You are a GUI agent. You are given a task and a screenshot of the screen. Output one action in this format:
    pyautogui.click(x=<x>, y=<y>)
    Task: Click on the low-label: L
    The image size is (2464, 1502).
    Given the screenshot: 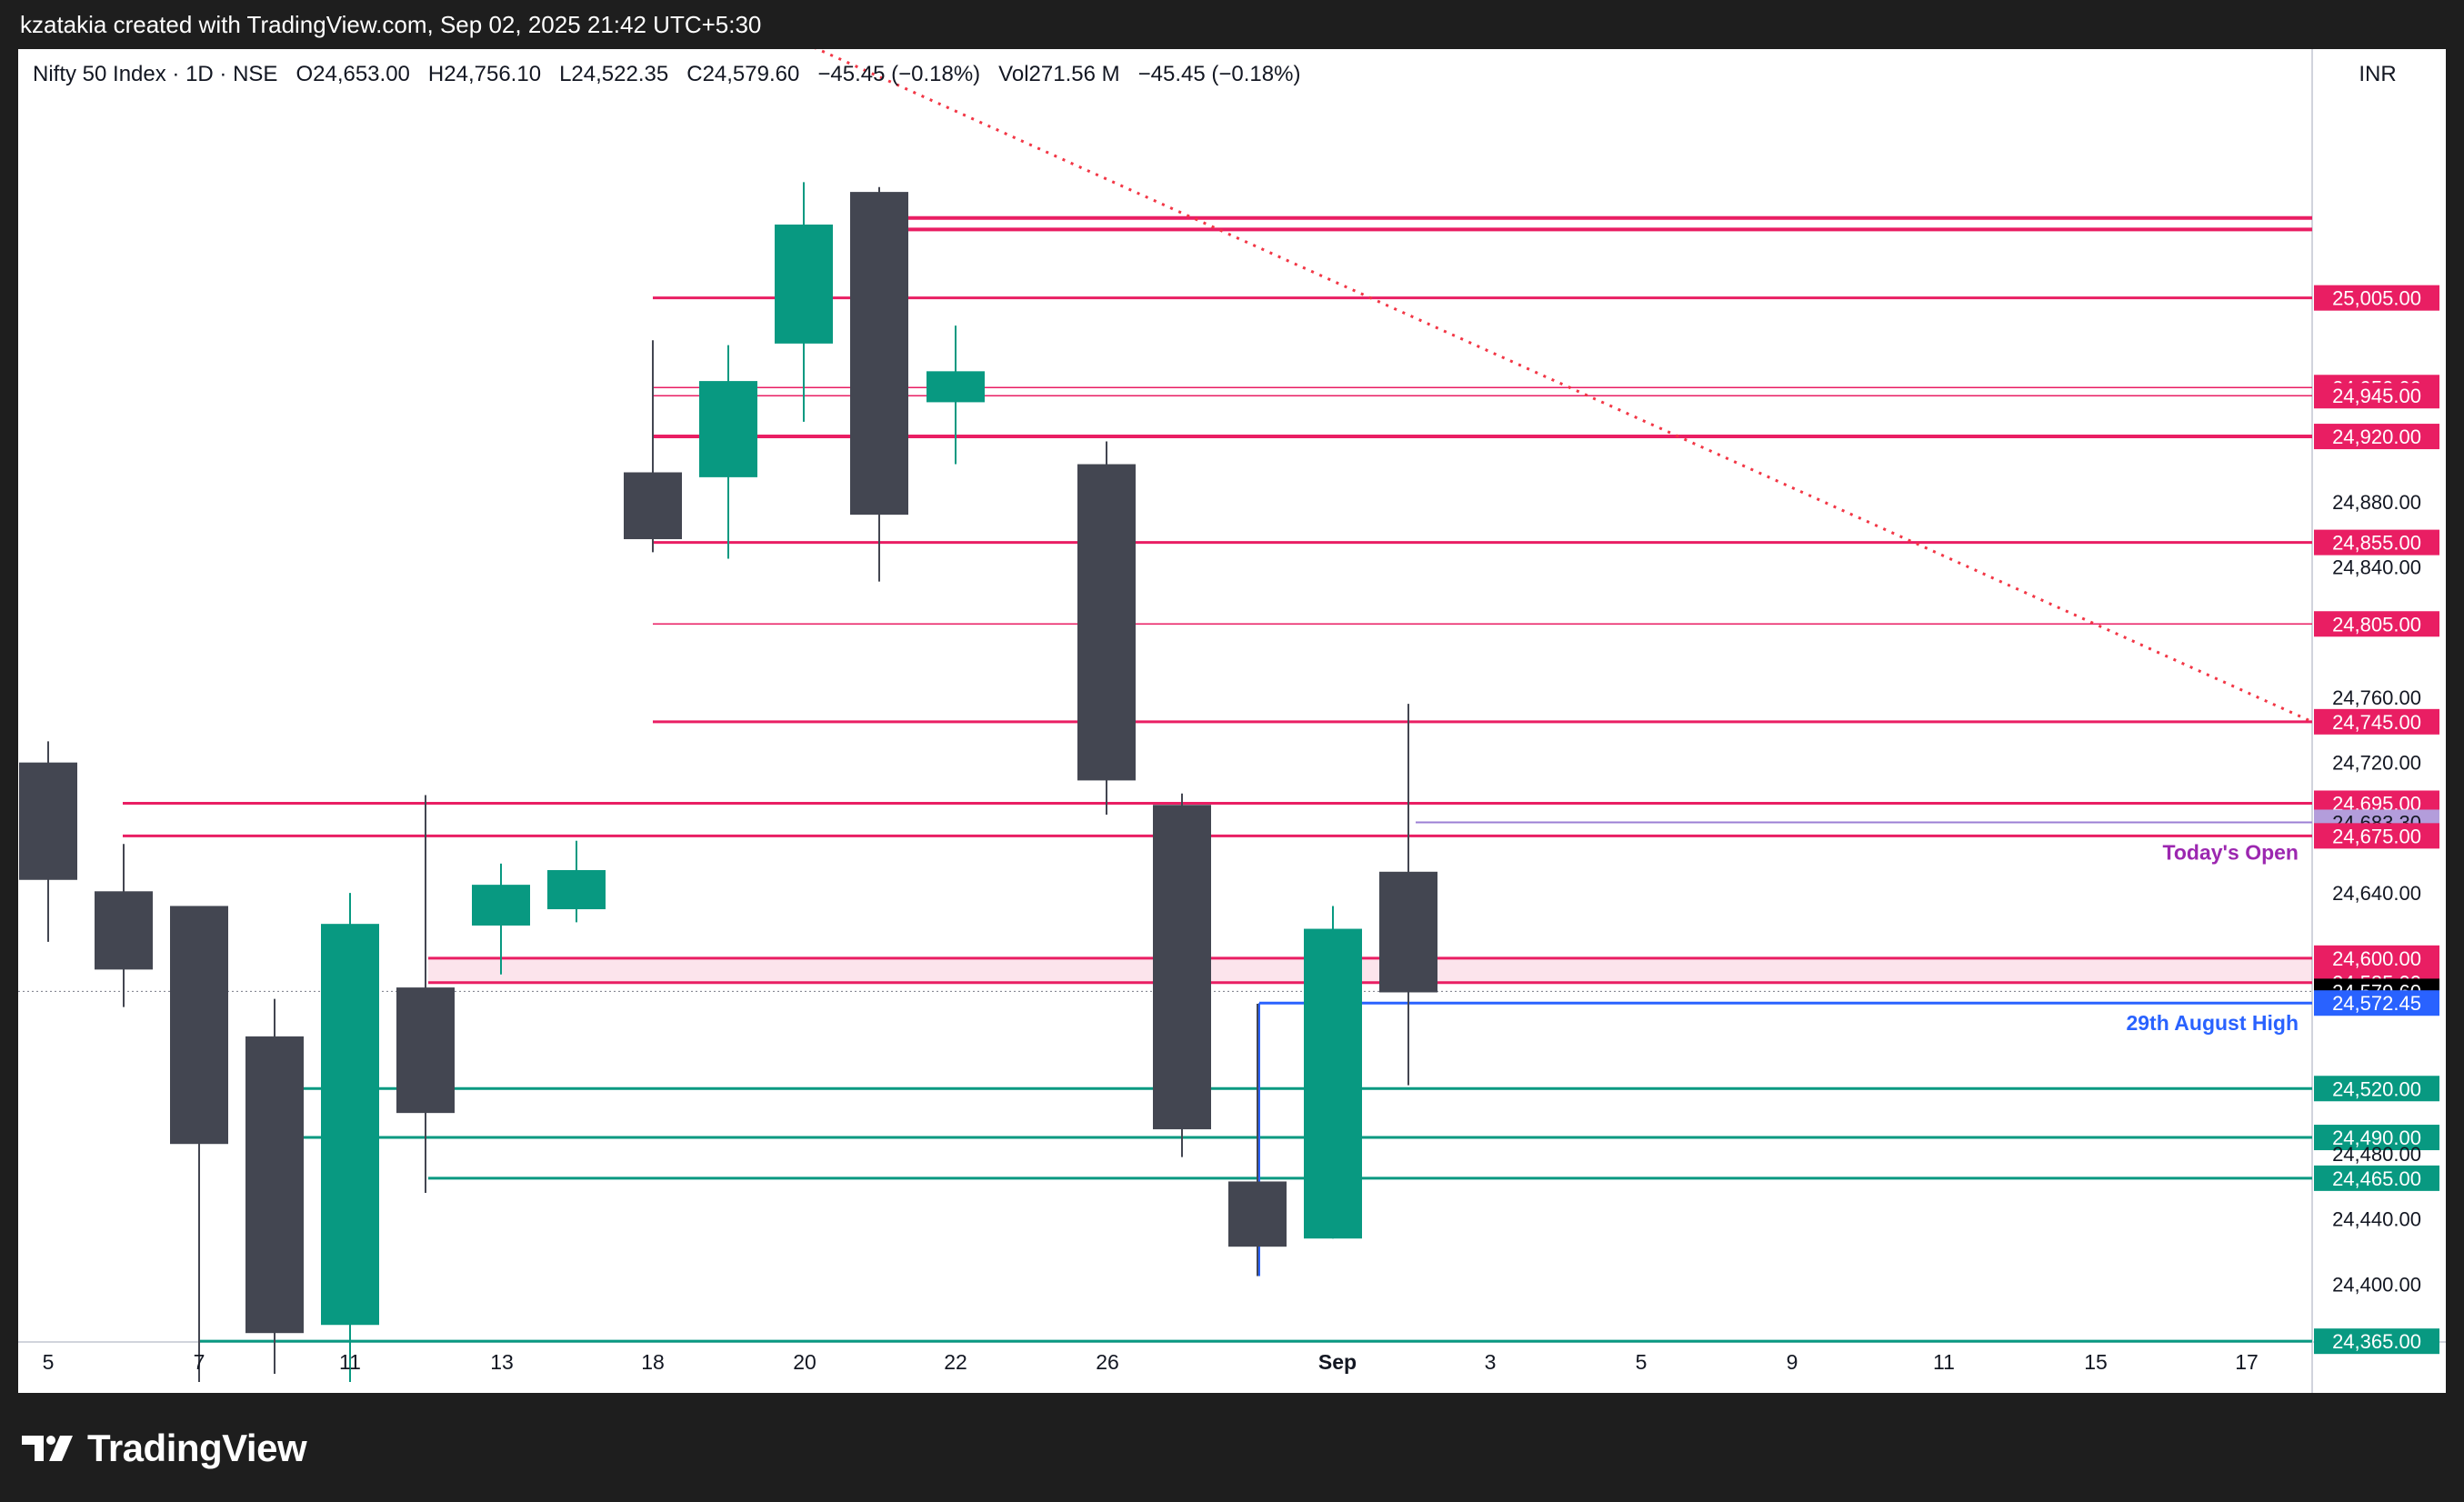 What is the action you would take?
    pyautogui.click(x=565, y=74)
    